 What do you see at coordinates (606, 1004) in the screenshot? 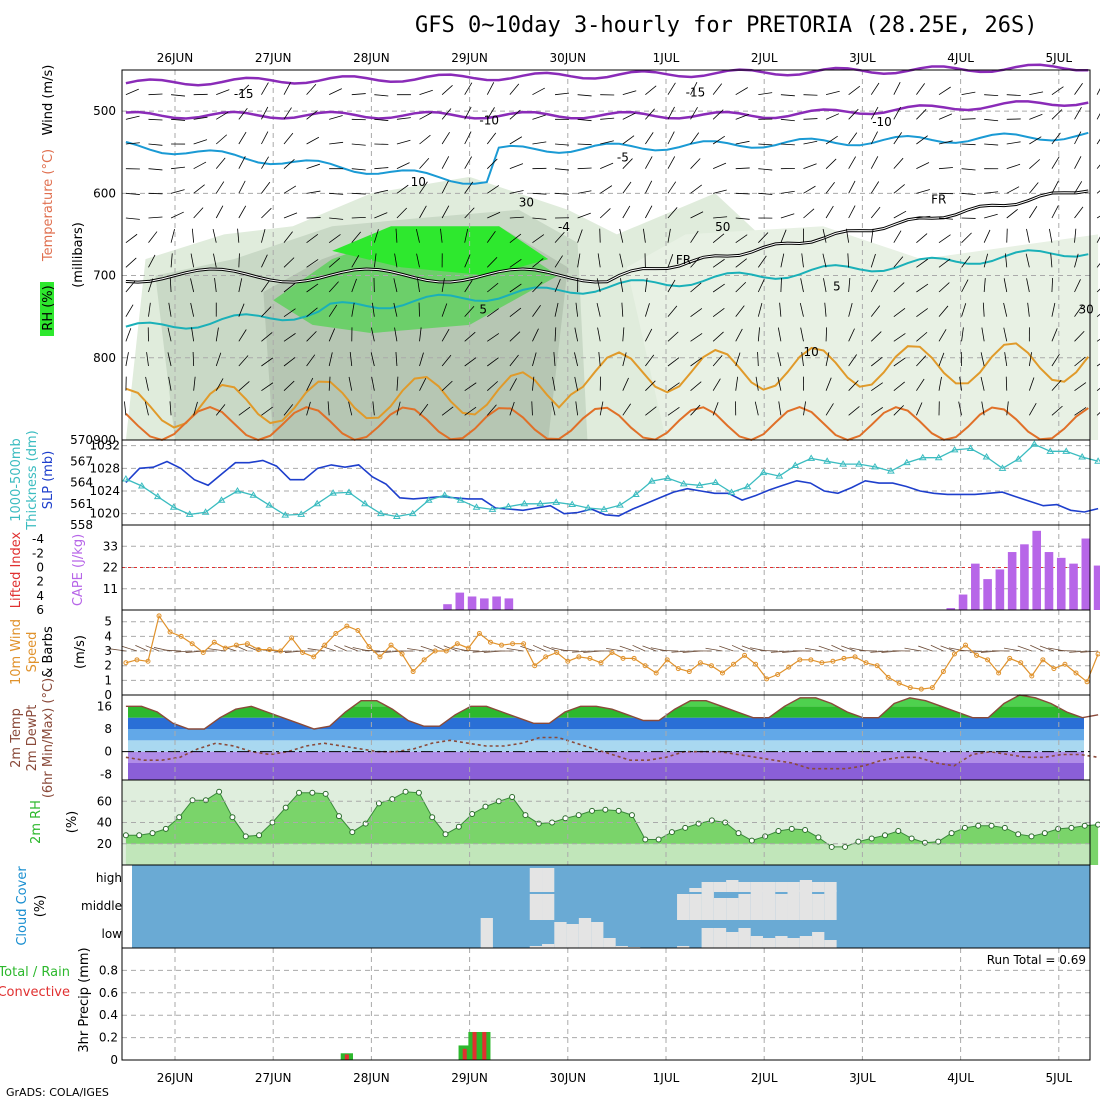
I see `precip-panel-frame` at bounding box center [606, 1004].